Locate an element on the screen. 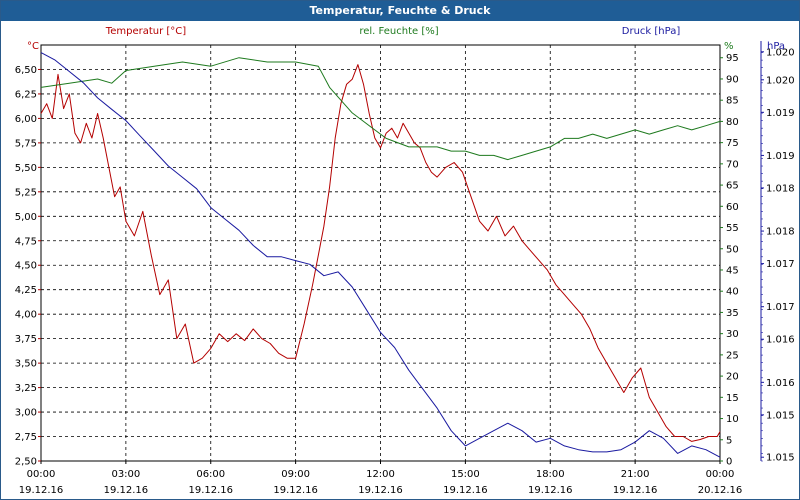 Image resolution: width=800 pixels, height=500 pixels. humidity-tick-label: 70 is located at coordinates (732, 164).